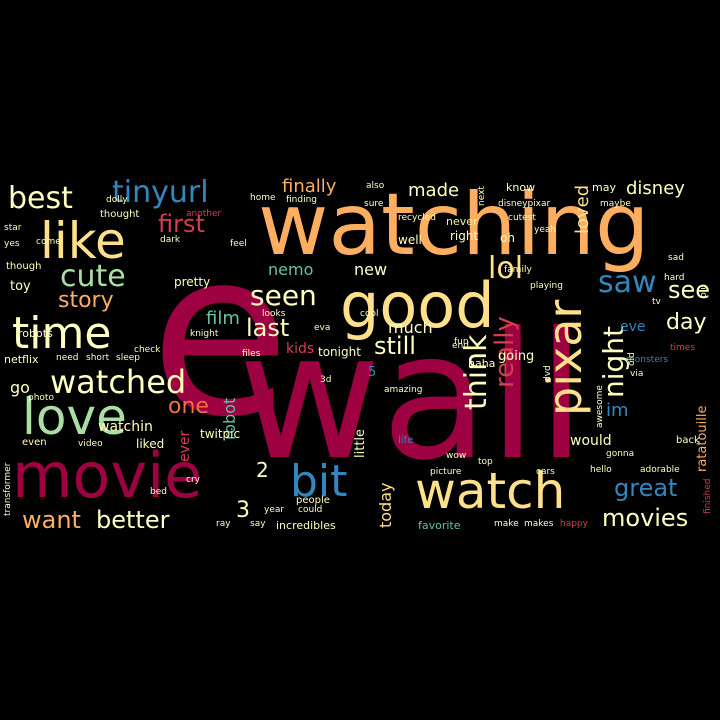 This screenshot has height=720, width=720. I want to click on word-toy: toy, so click(20, 286).